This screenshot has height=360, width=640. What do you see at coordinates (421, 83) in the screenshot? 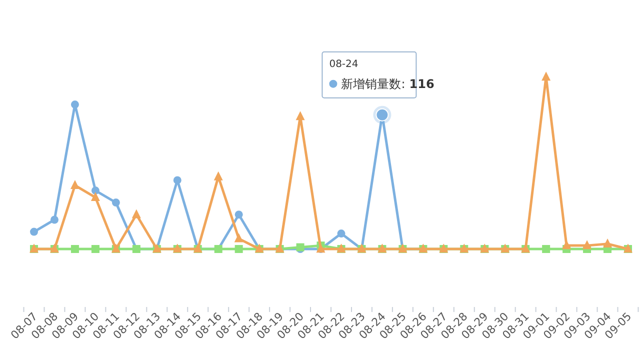
I see `annotation: 116` at bounding box center [421, 83].